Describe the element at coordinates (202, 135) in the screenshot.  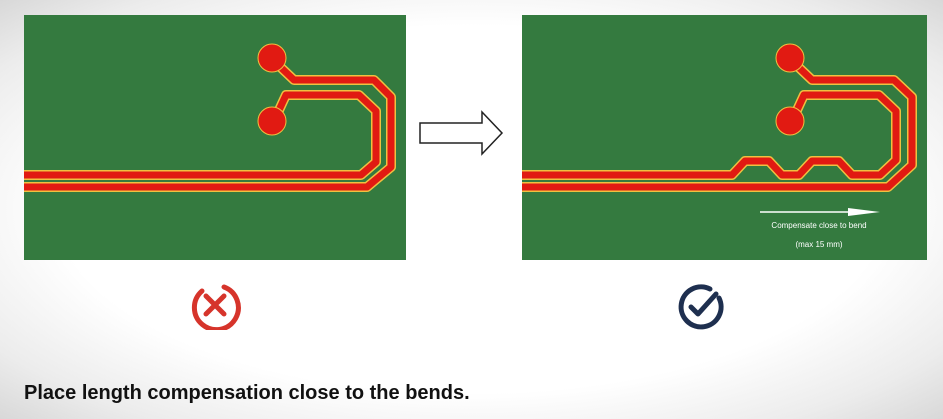
I see `trace-lower` at that location.